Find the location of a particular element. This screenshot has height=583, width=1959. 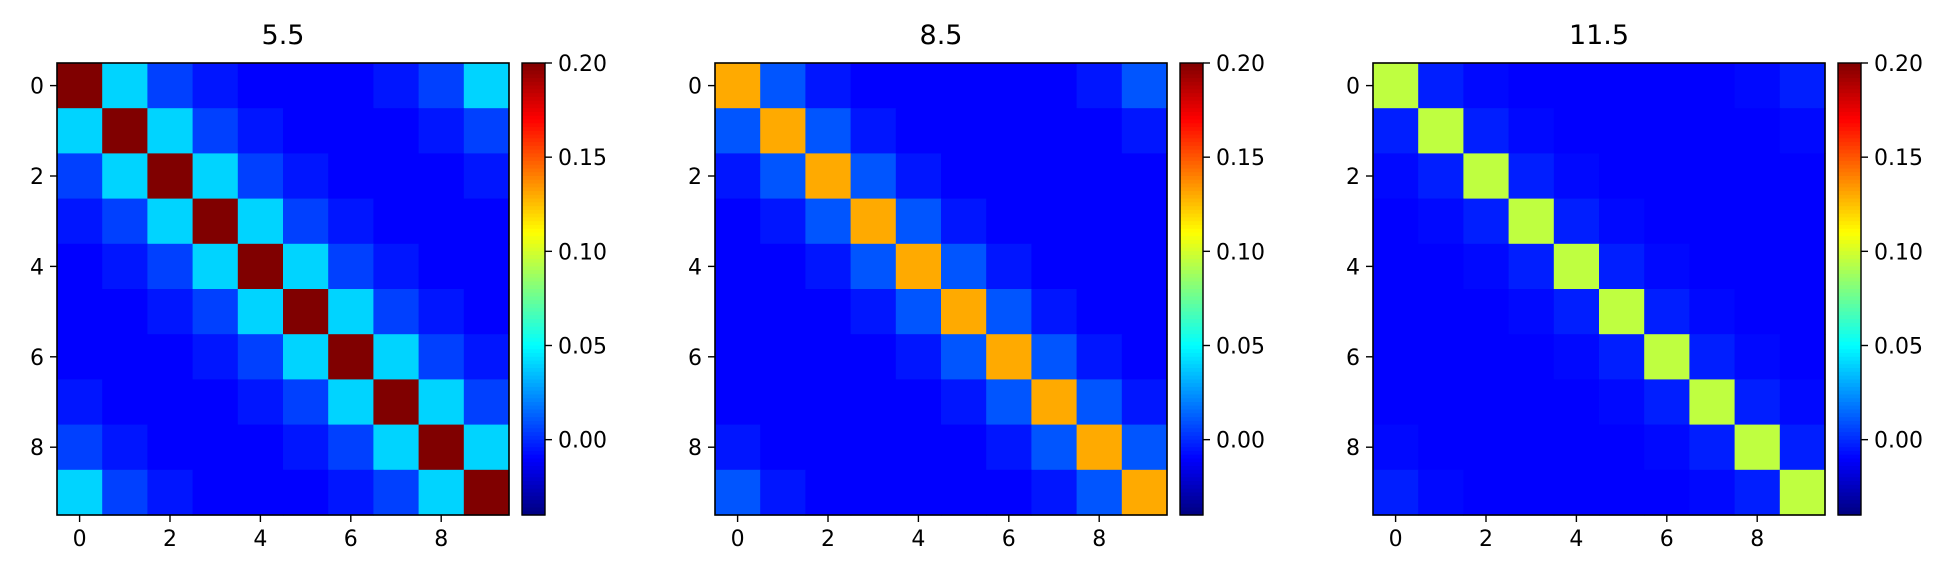

y-tick-label: 8 is located at coordinates (695, 448).